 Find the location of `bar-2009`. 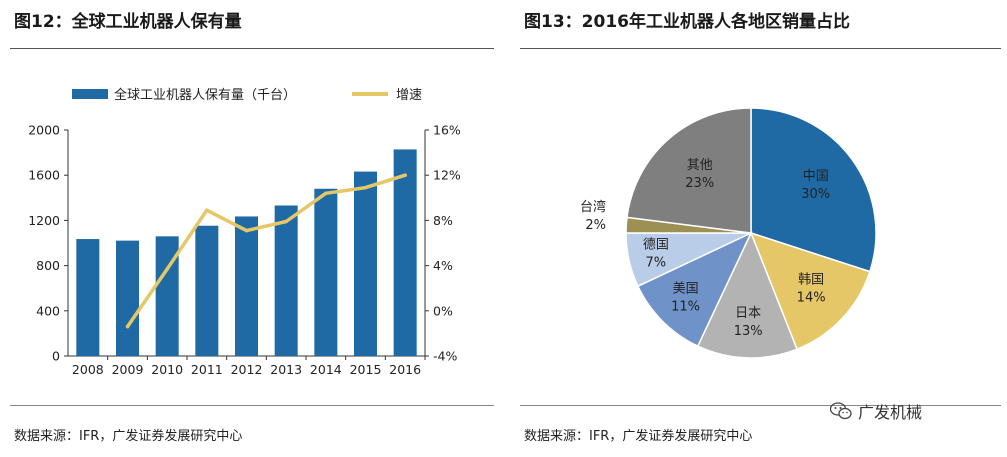

bar-2009 is located at coordinates (127, 298).